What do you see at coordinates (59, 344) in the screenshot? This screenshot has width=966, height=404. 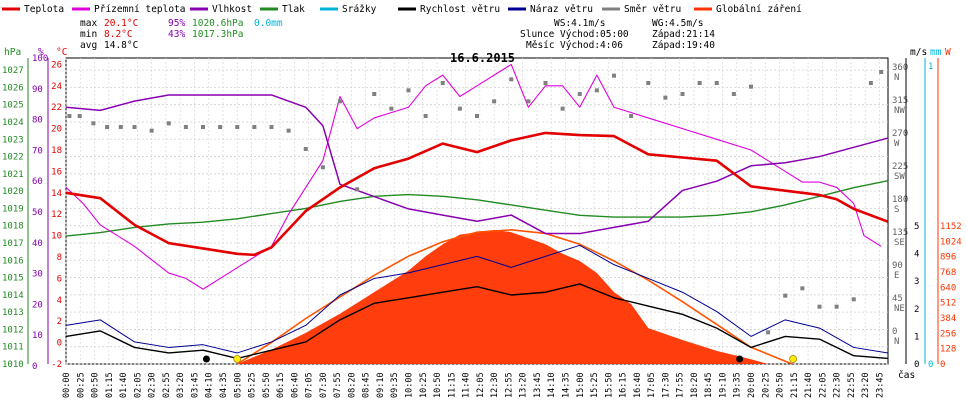 I see `temp-tick-label: 0` at bounding box center [59, 344].